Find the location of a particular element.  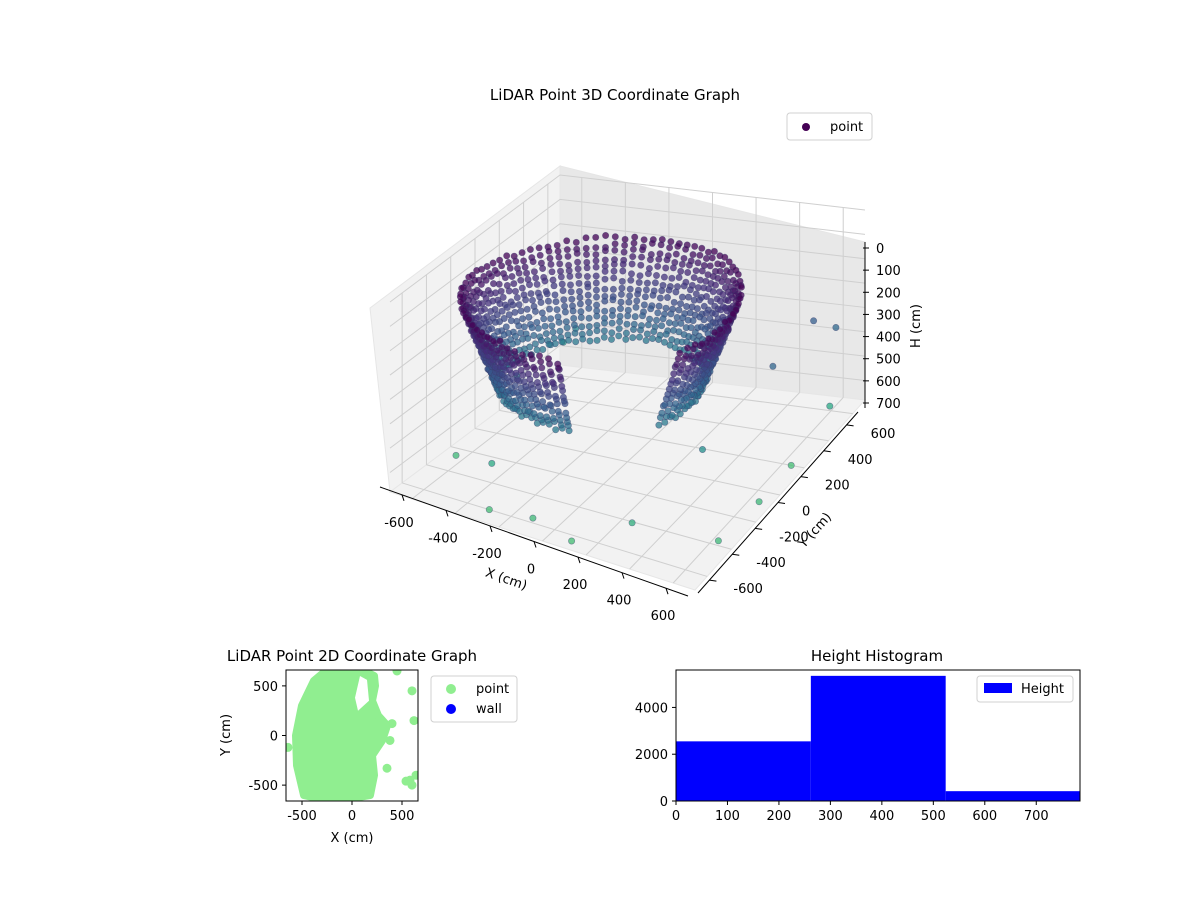

legend-label-height: Height is located at coordinates (1042, 689).